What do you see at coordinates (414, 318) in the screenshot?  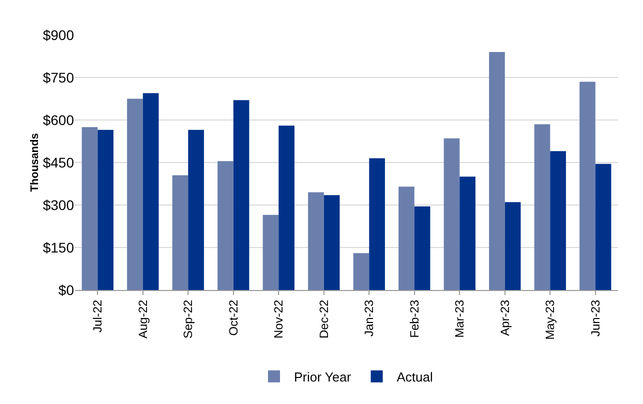 I see `x-tick-label: Feb-23` at bounding box center [414, 318].